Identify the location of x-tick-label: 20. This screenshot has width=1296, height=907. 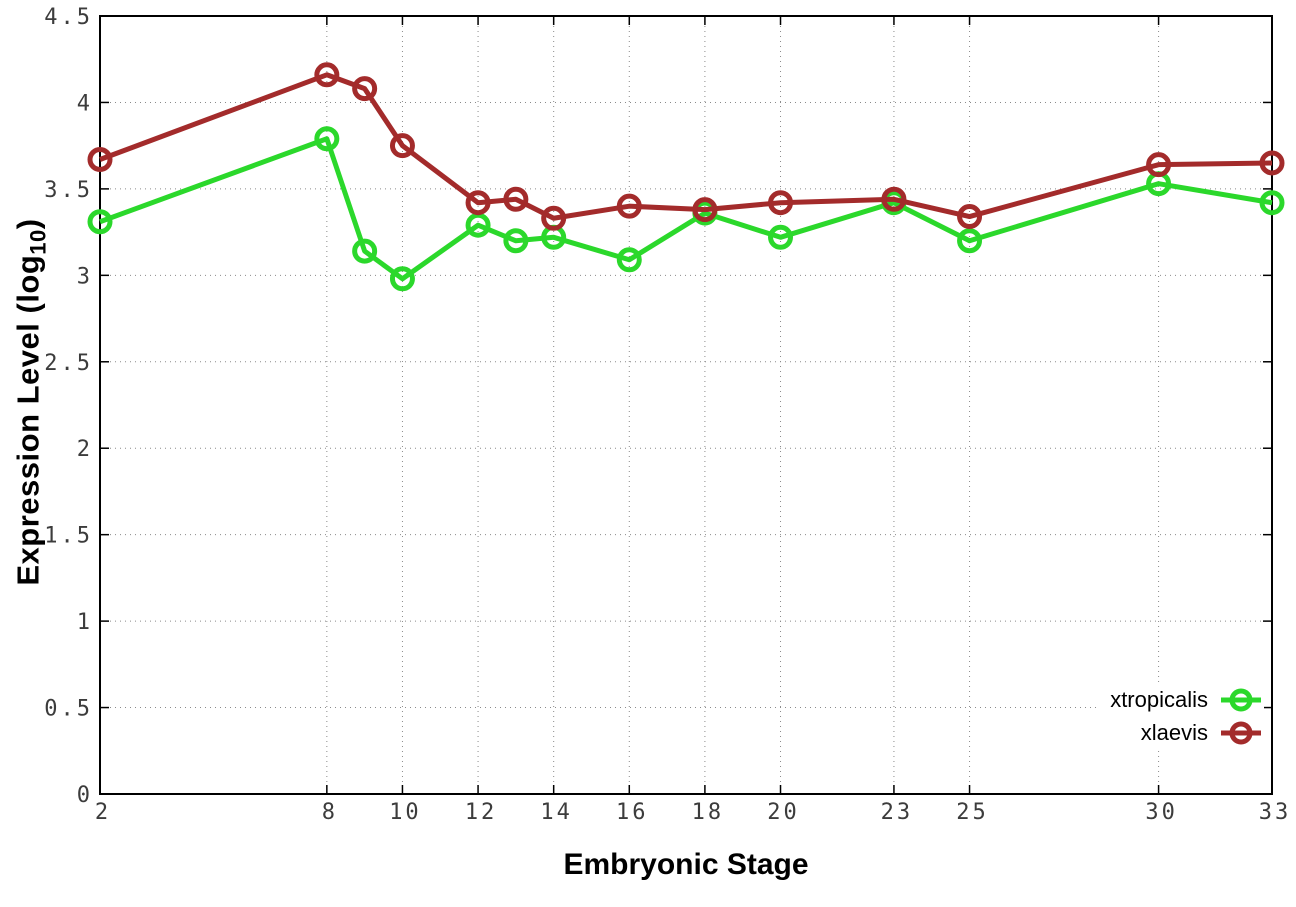
(783, 812).